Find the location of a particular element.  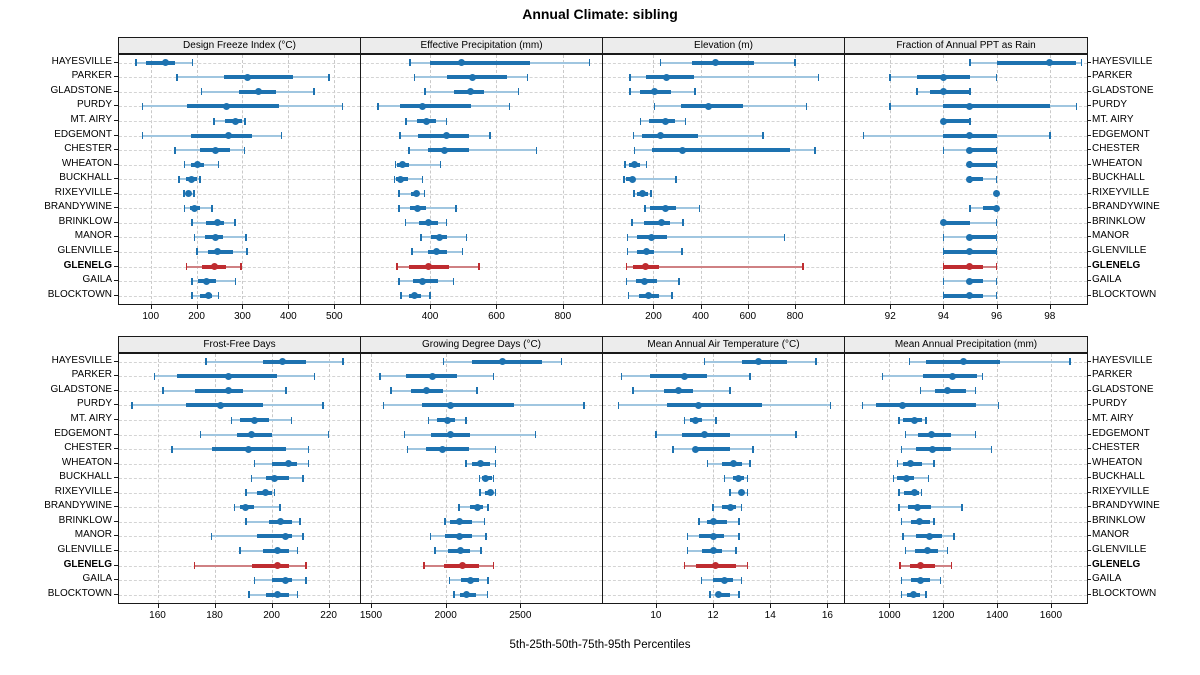

panel is located at coordinates (966, 179).